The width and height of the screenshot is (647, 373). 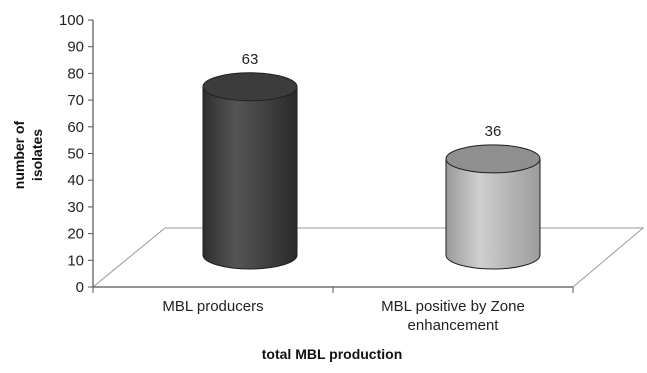 I want to click on category-label-line: MBL positive by Zone, so click(x=453, y=306).